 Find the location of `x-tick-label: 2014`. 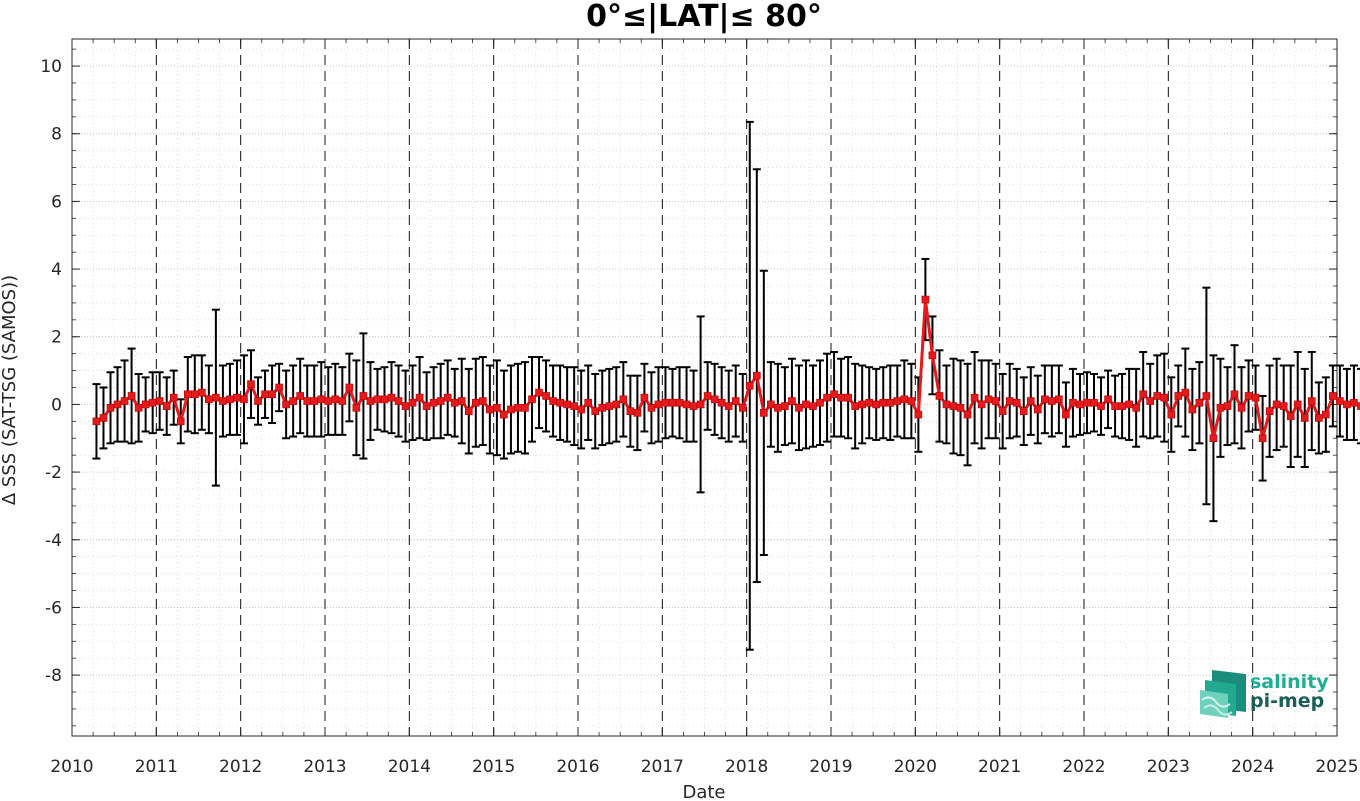

x-tick-label: 2014 is located at coordinates (409, 767).